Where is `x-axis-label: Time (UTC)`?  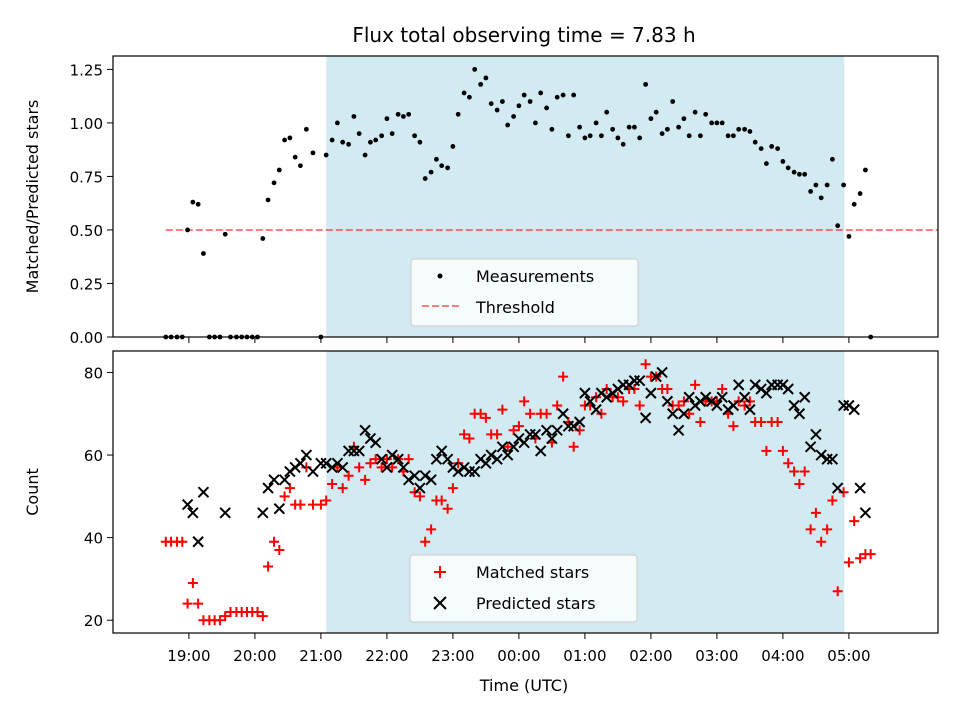 x-axis-label: Time (UTC) is located at coordinates (523, 685).